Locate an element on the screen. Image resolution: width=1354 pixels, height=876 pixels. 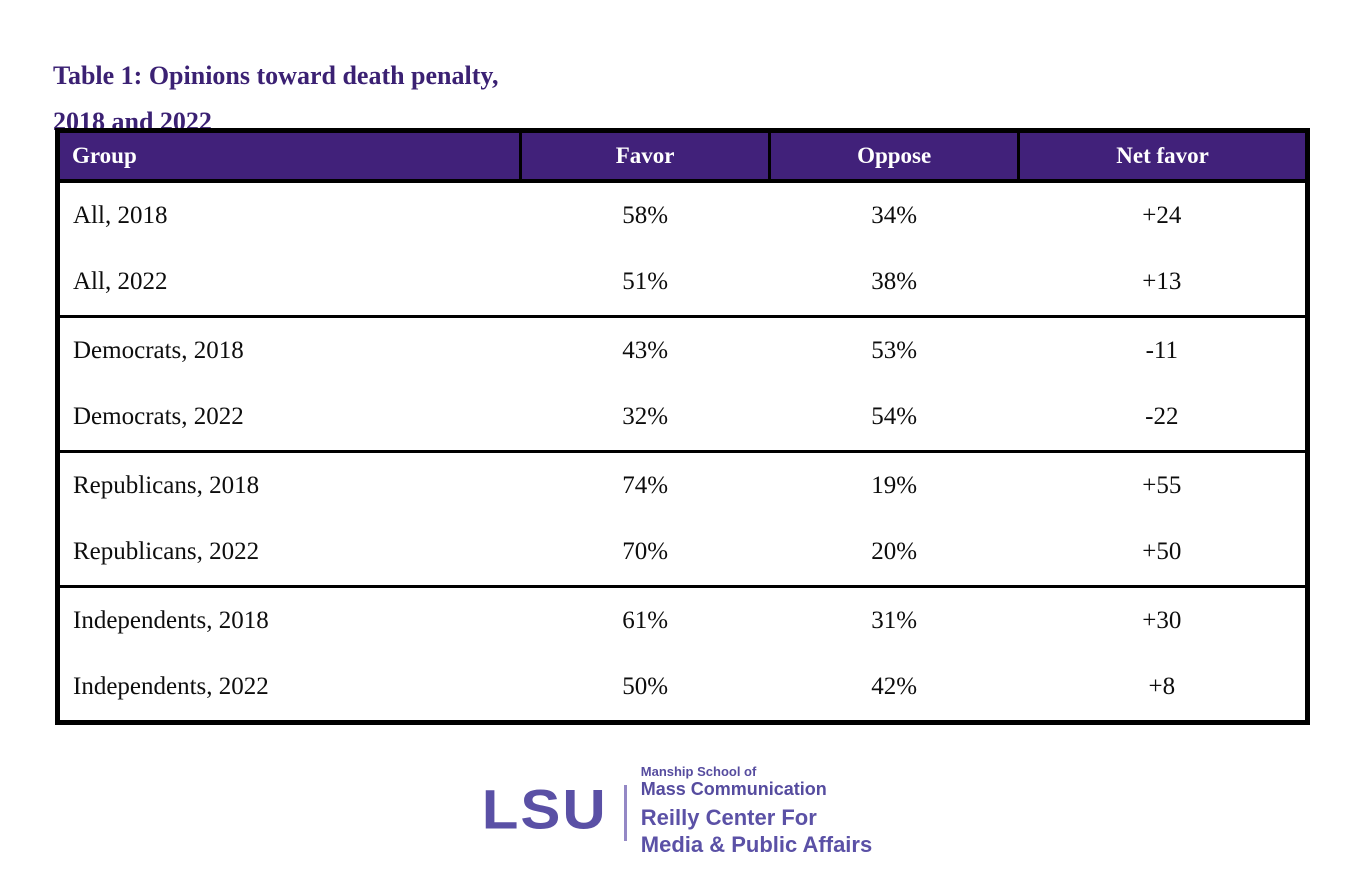
cell-net-favor: -11 is located at coordinates (1162, 350).